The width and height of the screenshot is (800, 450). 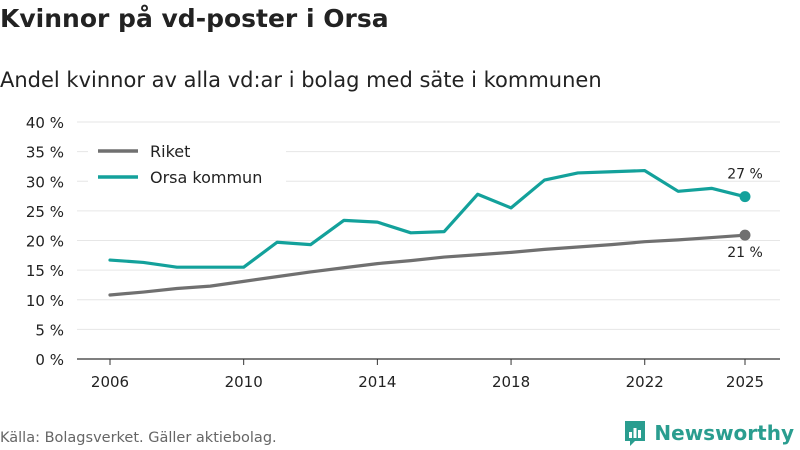 What do you see at coordinates (377, 382) in the screenshot?
I see `x-tick-label: 2014` at bounding box center [377, 382].